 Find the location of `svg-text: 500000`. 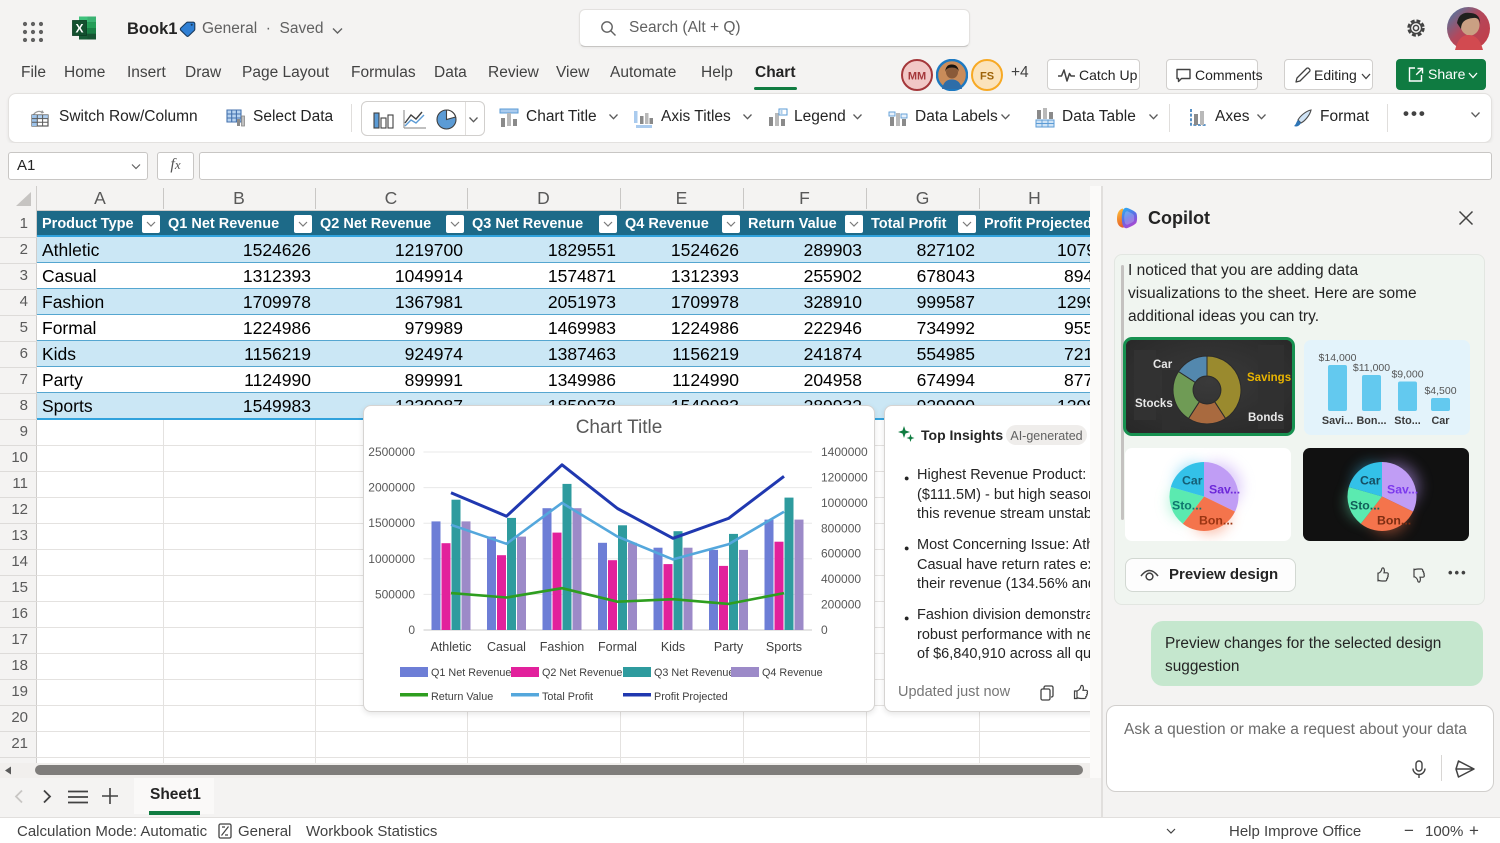

svg-text: 500000 is located at coordinates (395, 594).